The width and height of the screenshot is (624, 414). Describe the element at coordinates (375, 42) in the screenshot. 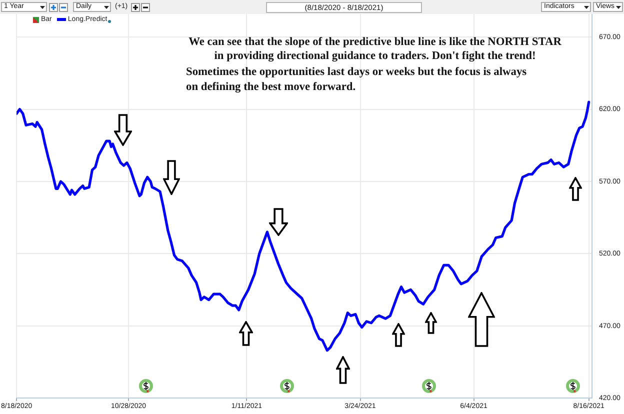

I see `annotation: We can see that the slope of the predictive blue line is like the NORTH STAR` at that location.